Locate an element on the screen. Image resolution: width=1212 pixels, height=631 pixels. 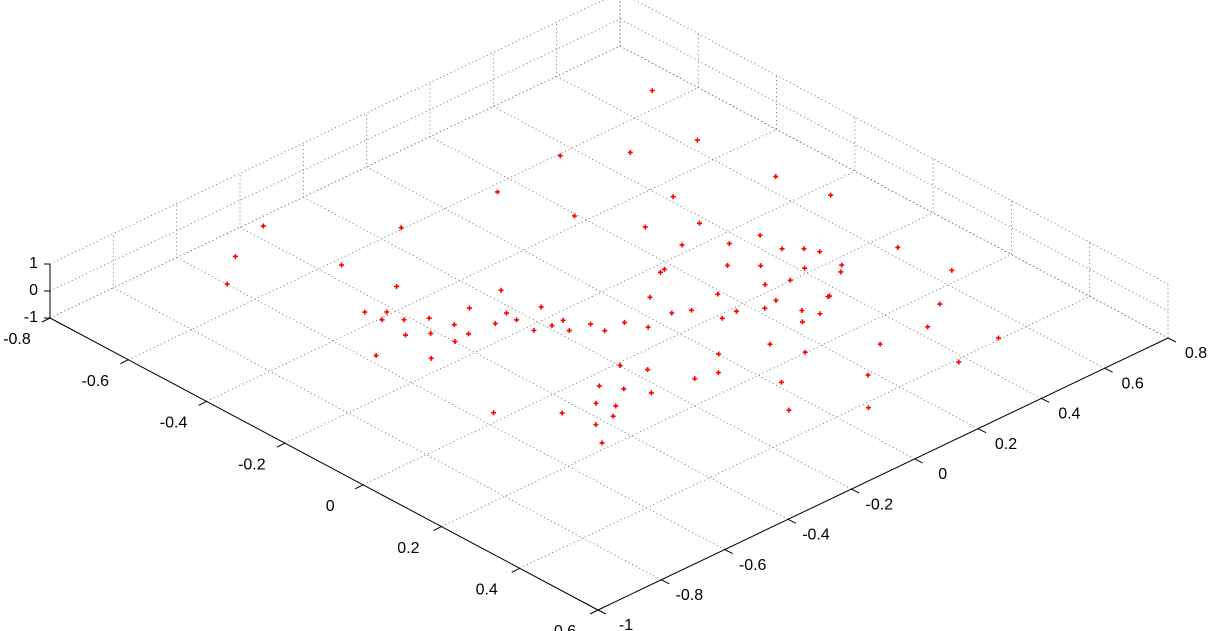
x-tick-label: 0.4 is located at coordinates (487, 590).